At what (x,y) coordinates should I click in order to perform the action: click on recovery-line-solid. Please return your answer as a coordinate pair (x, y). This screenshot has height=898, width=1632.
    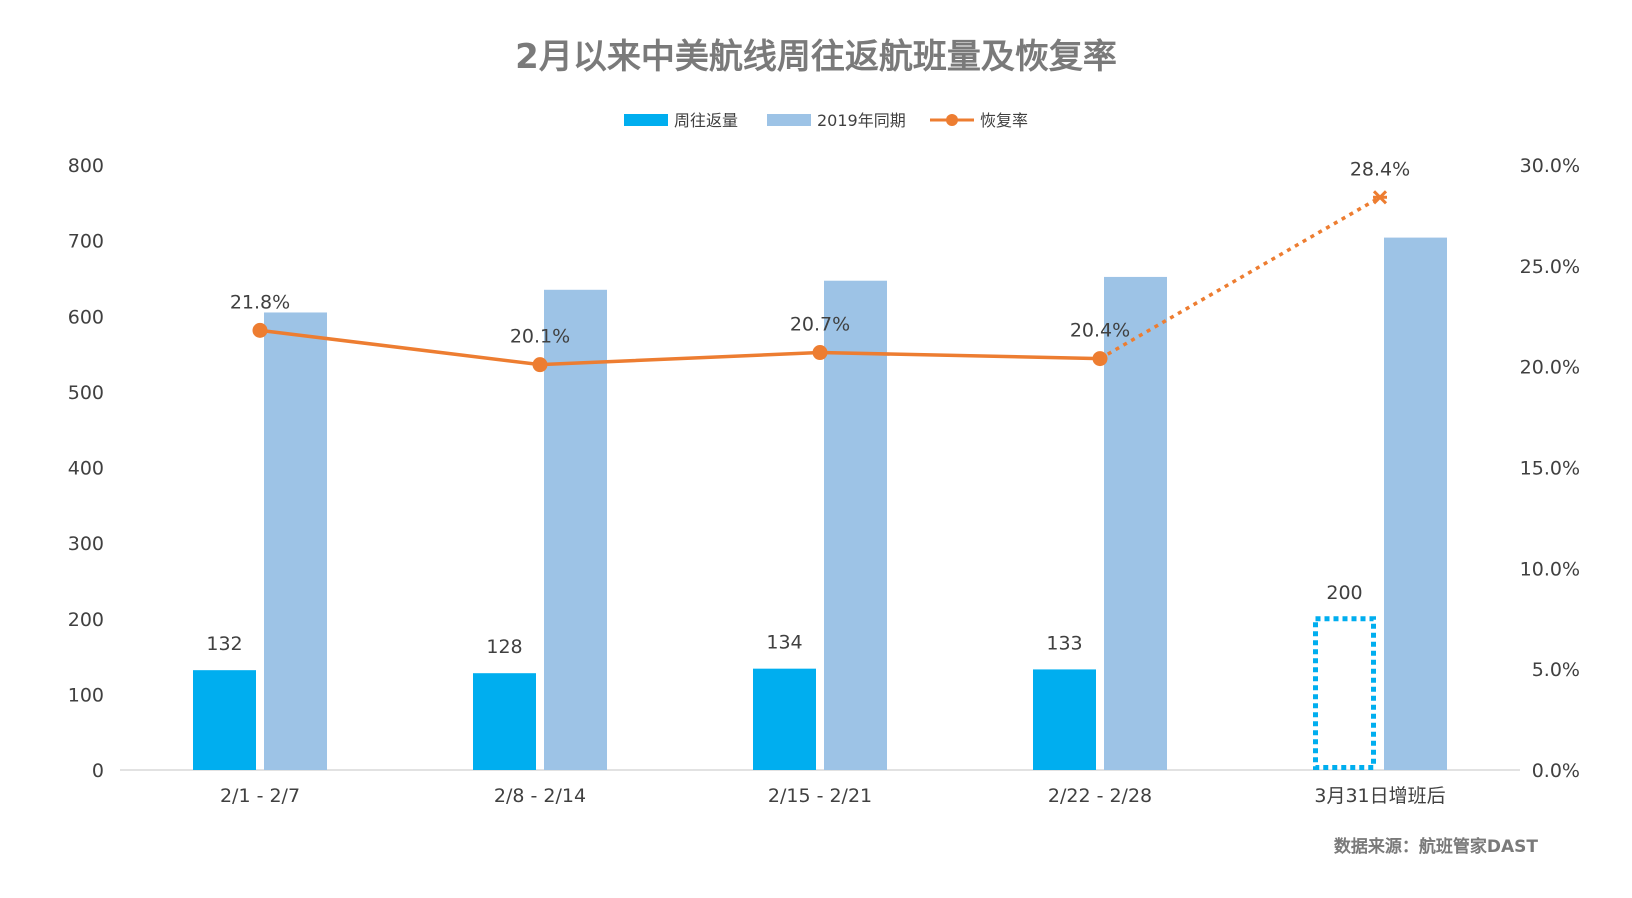
    Looking at the image, I should click on (680, 347).